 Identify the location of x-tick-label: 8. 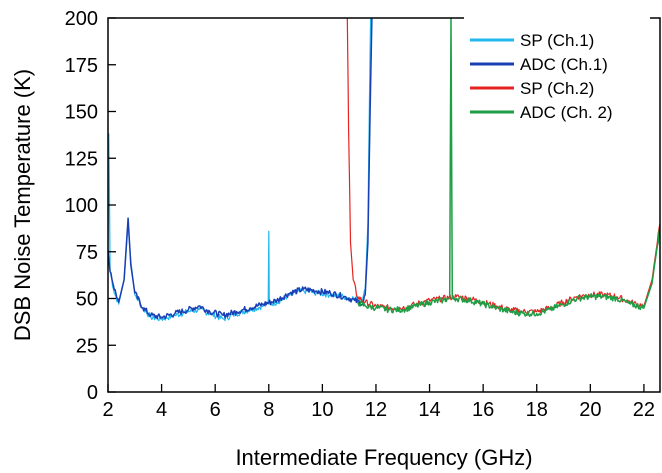
(268, 410).